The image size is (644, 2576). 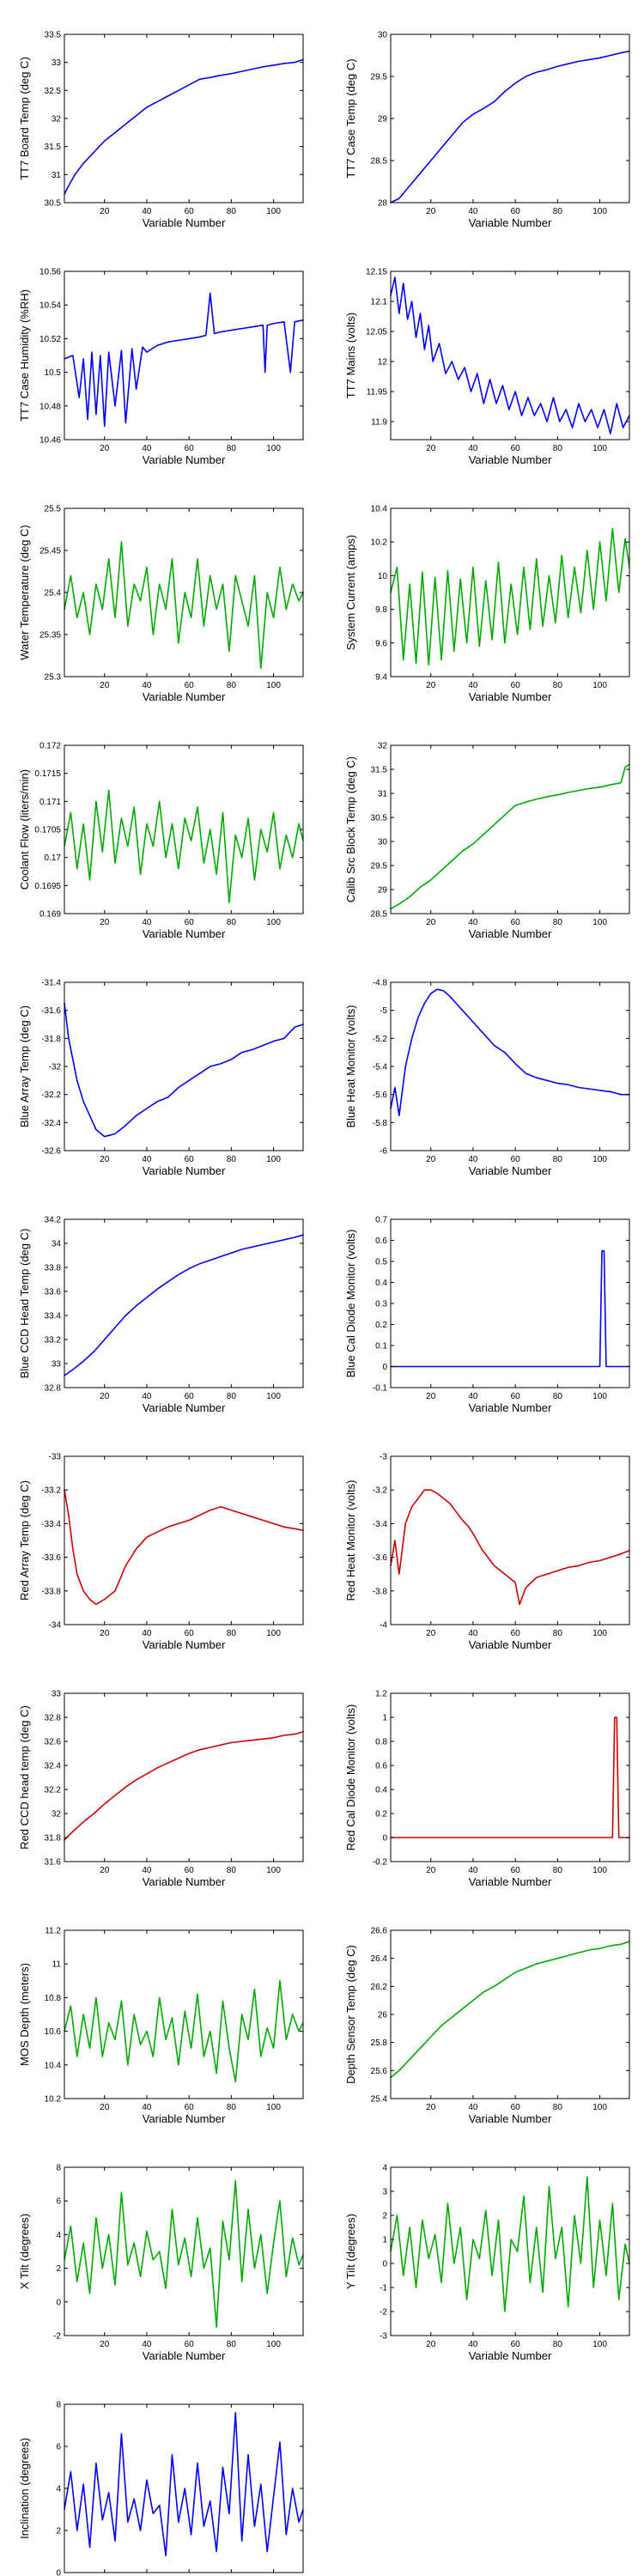 I want to click on y-tick-label: 29, so click(x=383, y=891).